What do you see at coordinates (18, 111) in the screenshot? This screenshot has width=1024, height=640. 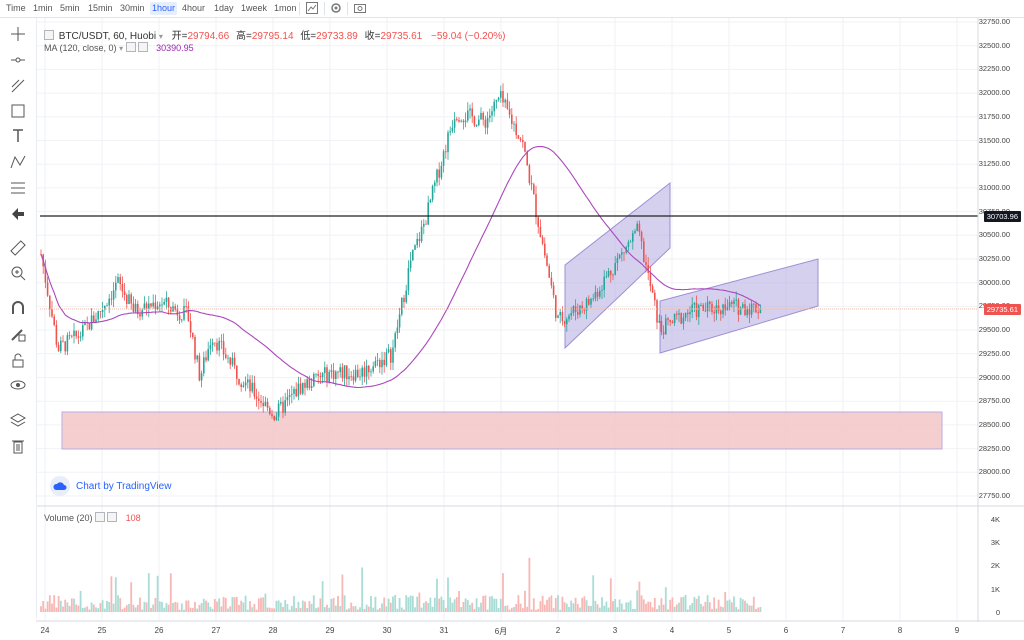 I see `rectangle-icon` at bounding box center [18, 111].